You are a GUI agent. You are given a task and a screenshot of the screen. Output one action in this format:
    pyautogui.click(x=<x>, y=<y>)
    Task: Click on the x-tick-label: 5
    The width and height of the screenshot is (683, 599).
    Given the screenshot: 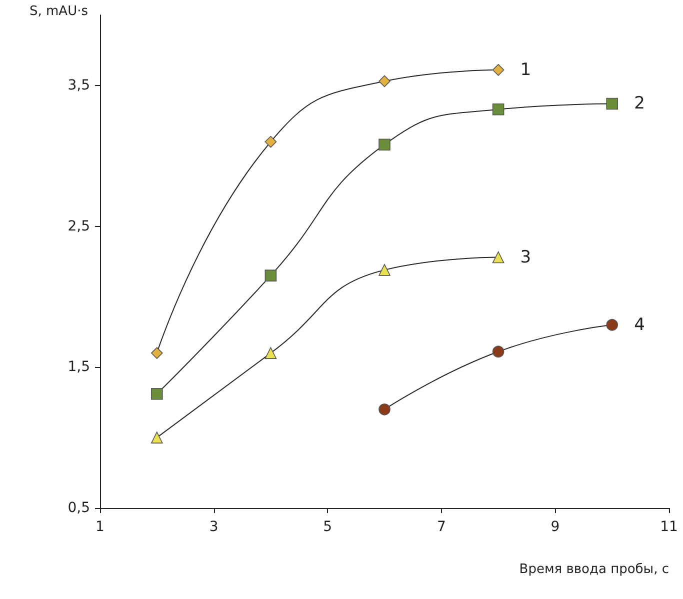 What is the action you would take?
    pyautogui.click(x=327, y=527)
    